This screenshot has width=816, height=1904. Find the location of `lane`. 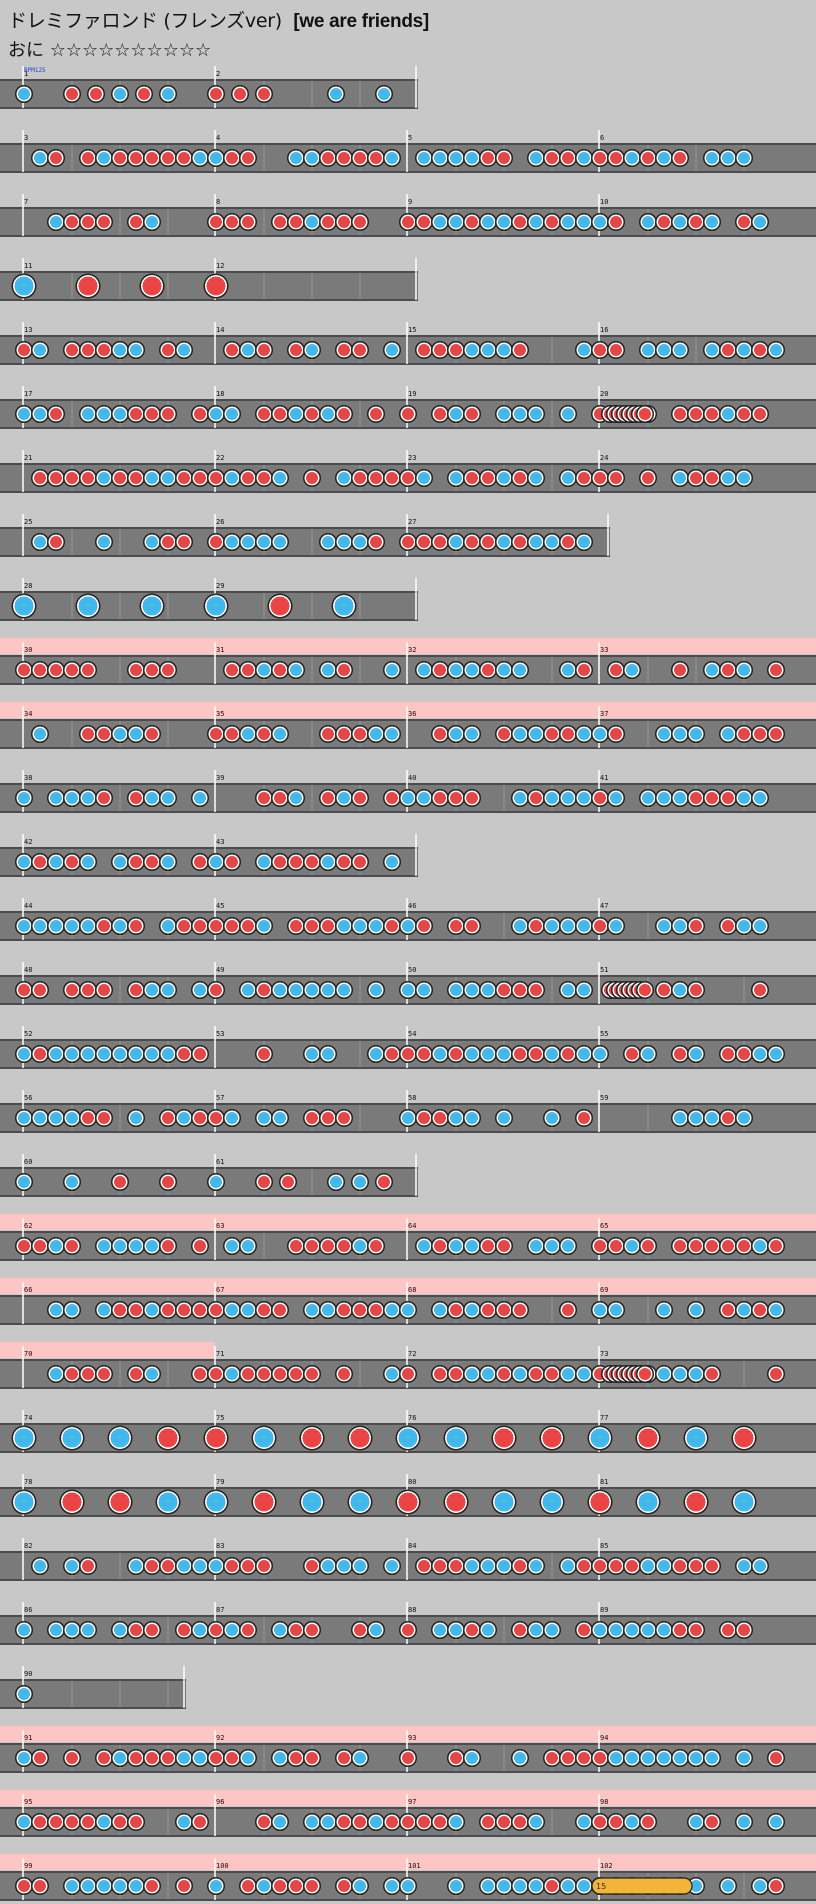

lane is located at coordinates (408, 670).